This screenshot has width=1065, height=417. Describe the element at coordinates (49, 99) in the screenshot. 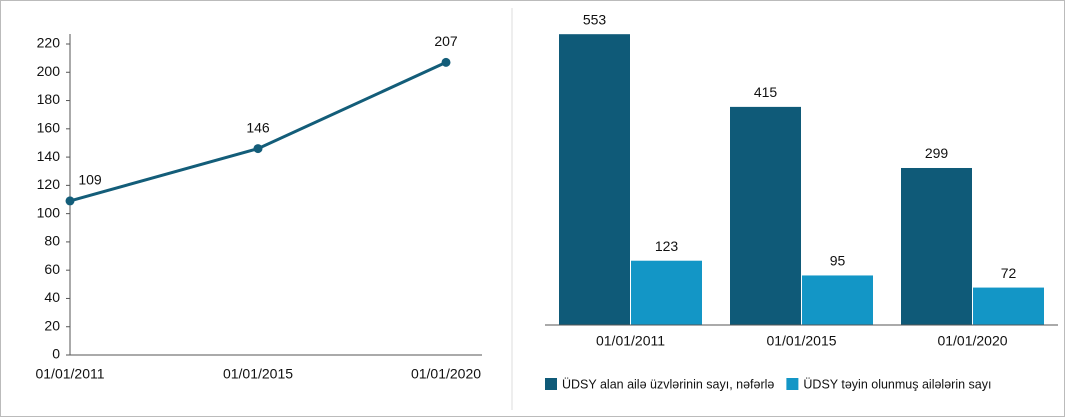

I see `y-tick-label: 180` at that location.